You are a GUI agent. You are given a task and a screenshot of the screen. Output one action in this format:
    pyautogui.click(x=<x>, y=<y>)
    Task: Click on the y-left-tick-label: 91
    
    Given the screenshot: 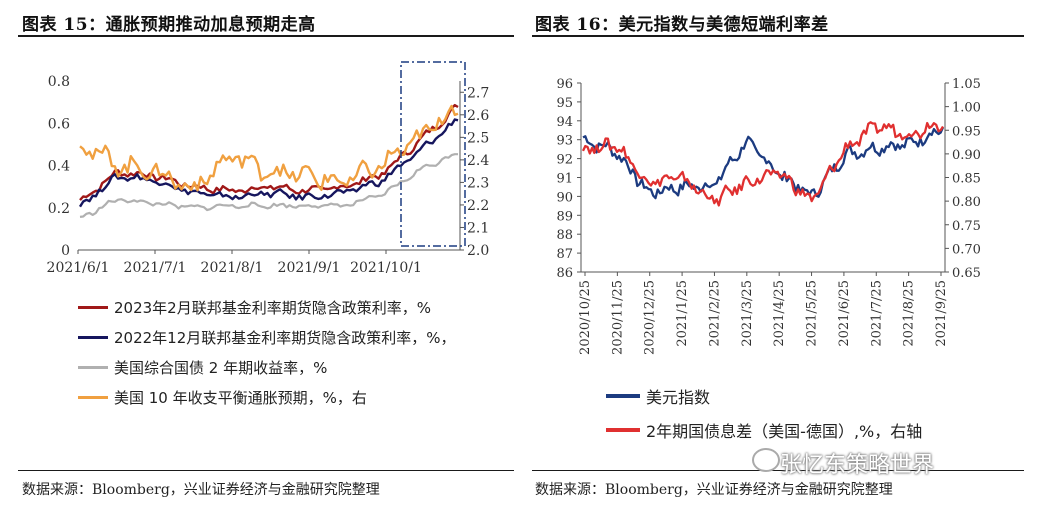 What is the action you would take?
    pyautogui.click(x=564, y=179)
    